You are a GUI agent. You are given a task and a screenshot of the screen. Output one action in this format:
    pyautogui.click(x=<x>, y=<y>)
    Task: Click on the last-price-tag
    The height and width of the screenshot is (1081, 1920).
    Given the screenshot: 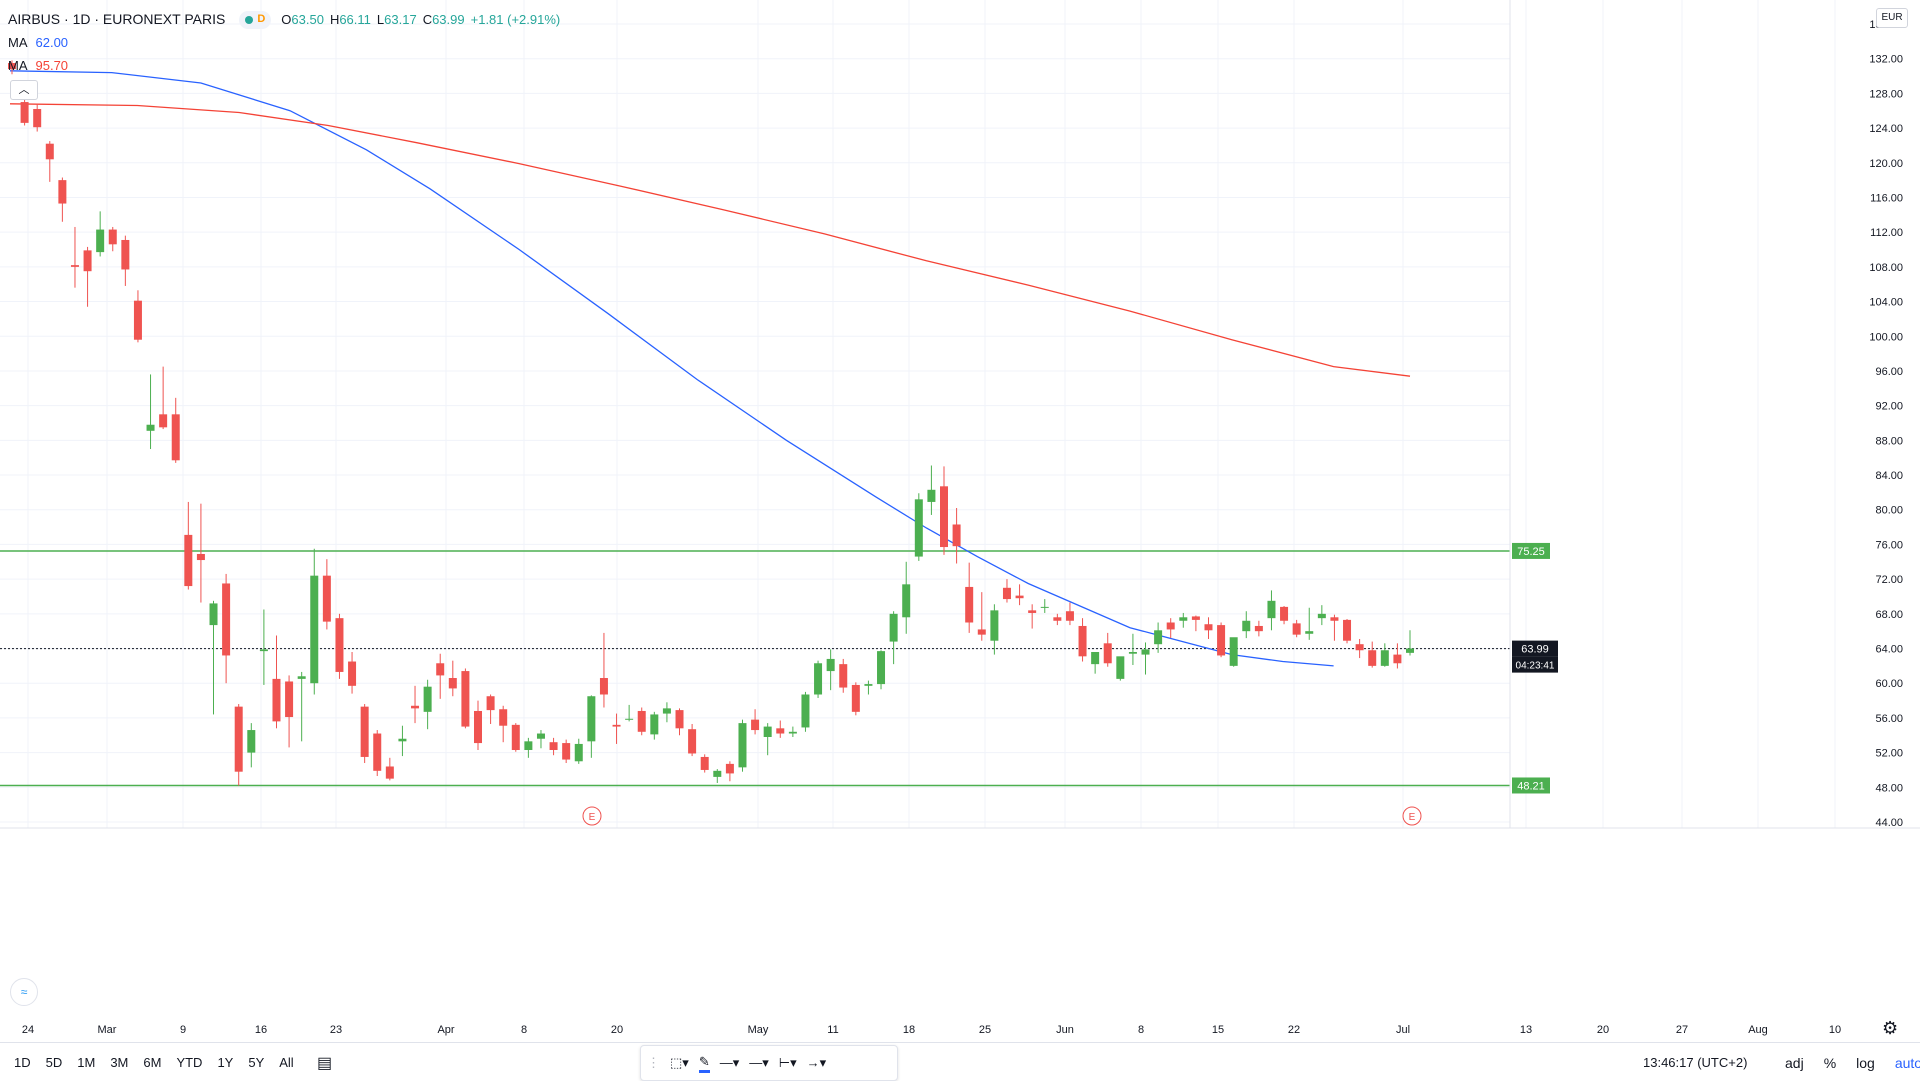 What is the action you would take?
    pyautogui.click(x=1535, y=648)
    